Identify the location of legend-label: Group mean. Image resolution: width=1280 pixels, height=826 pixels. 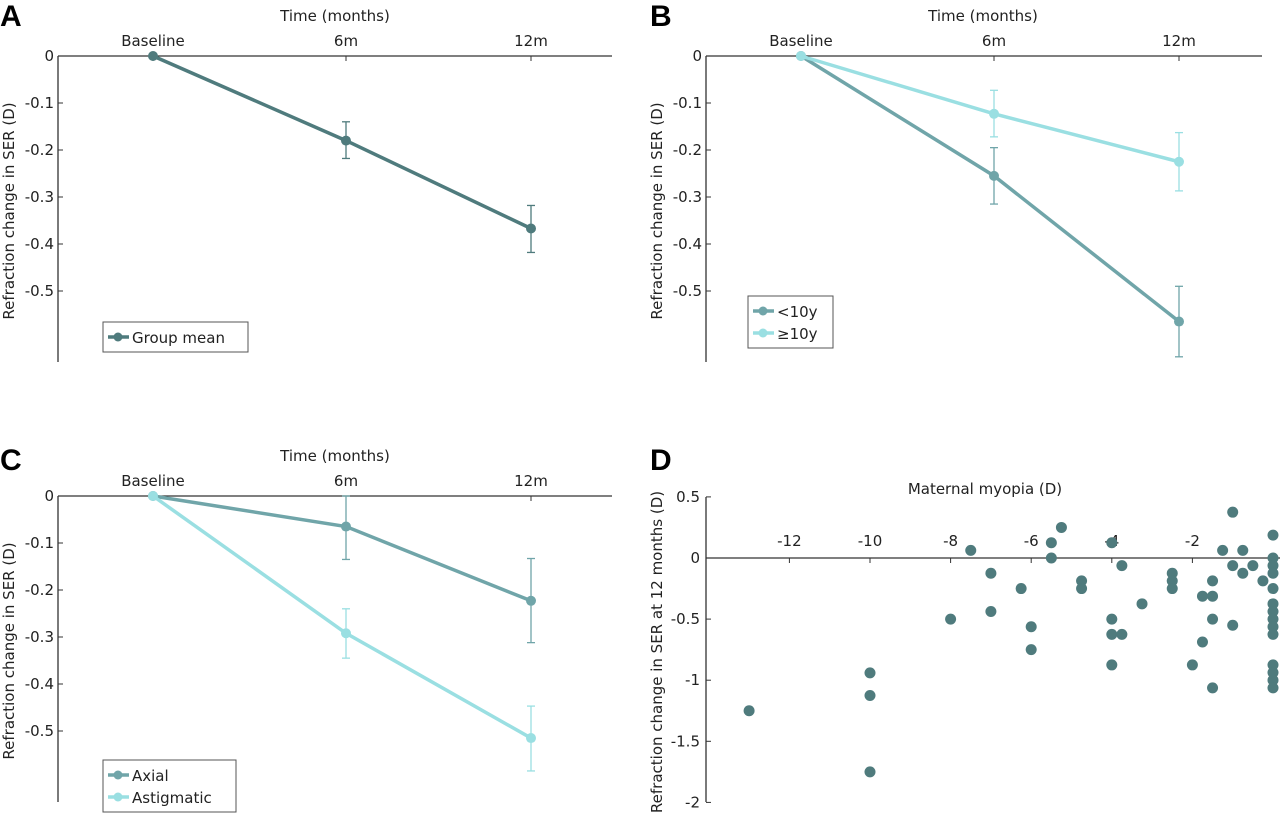
(178, 338).